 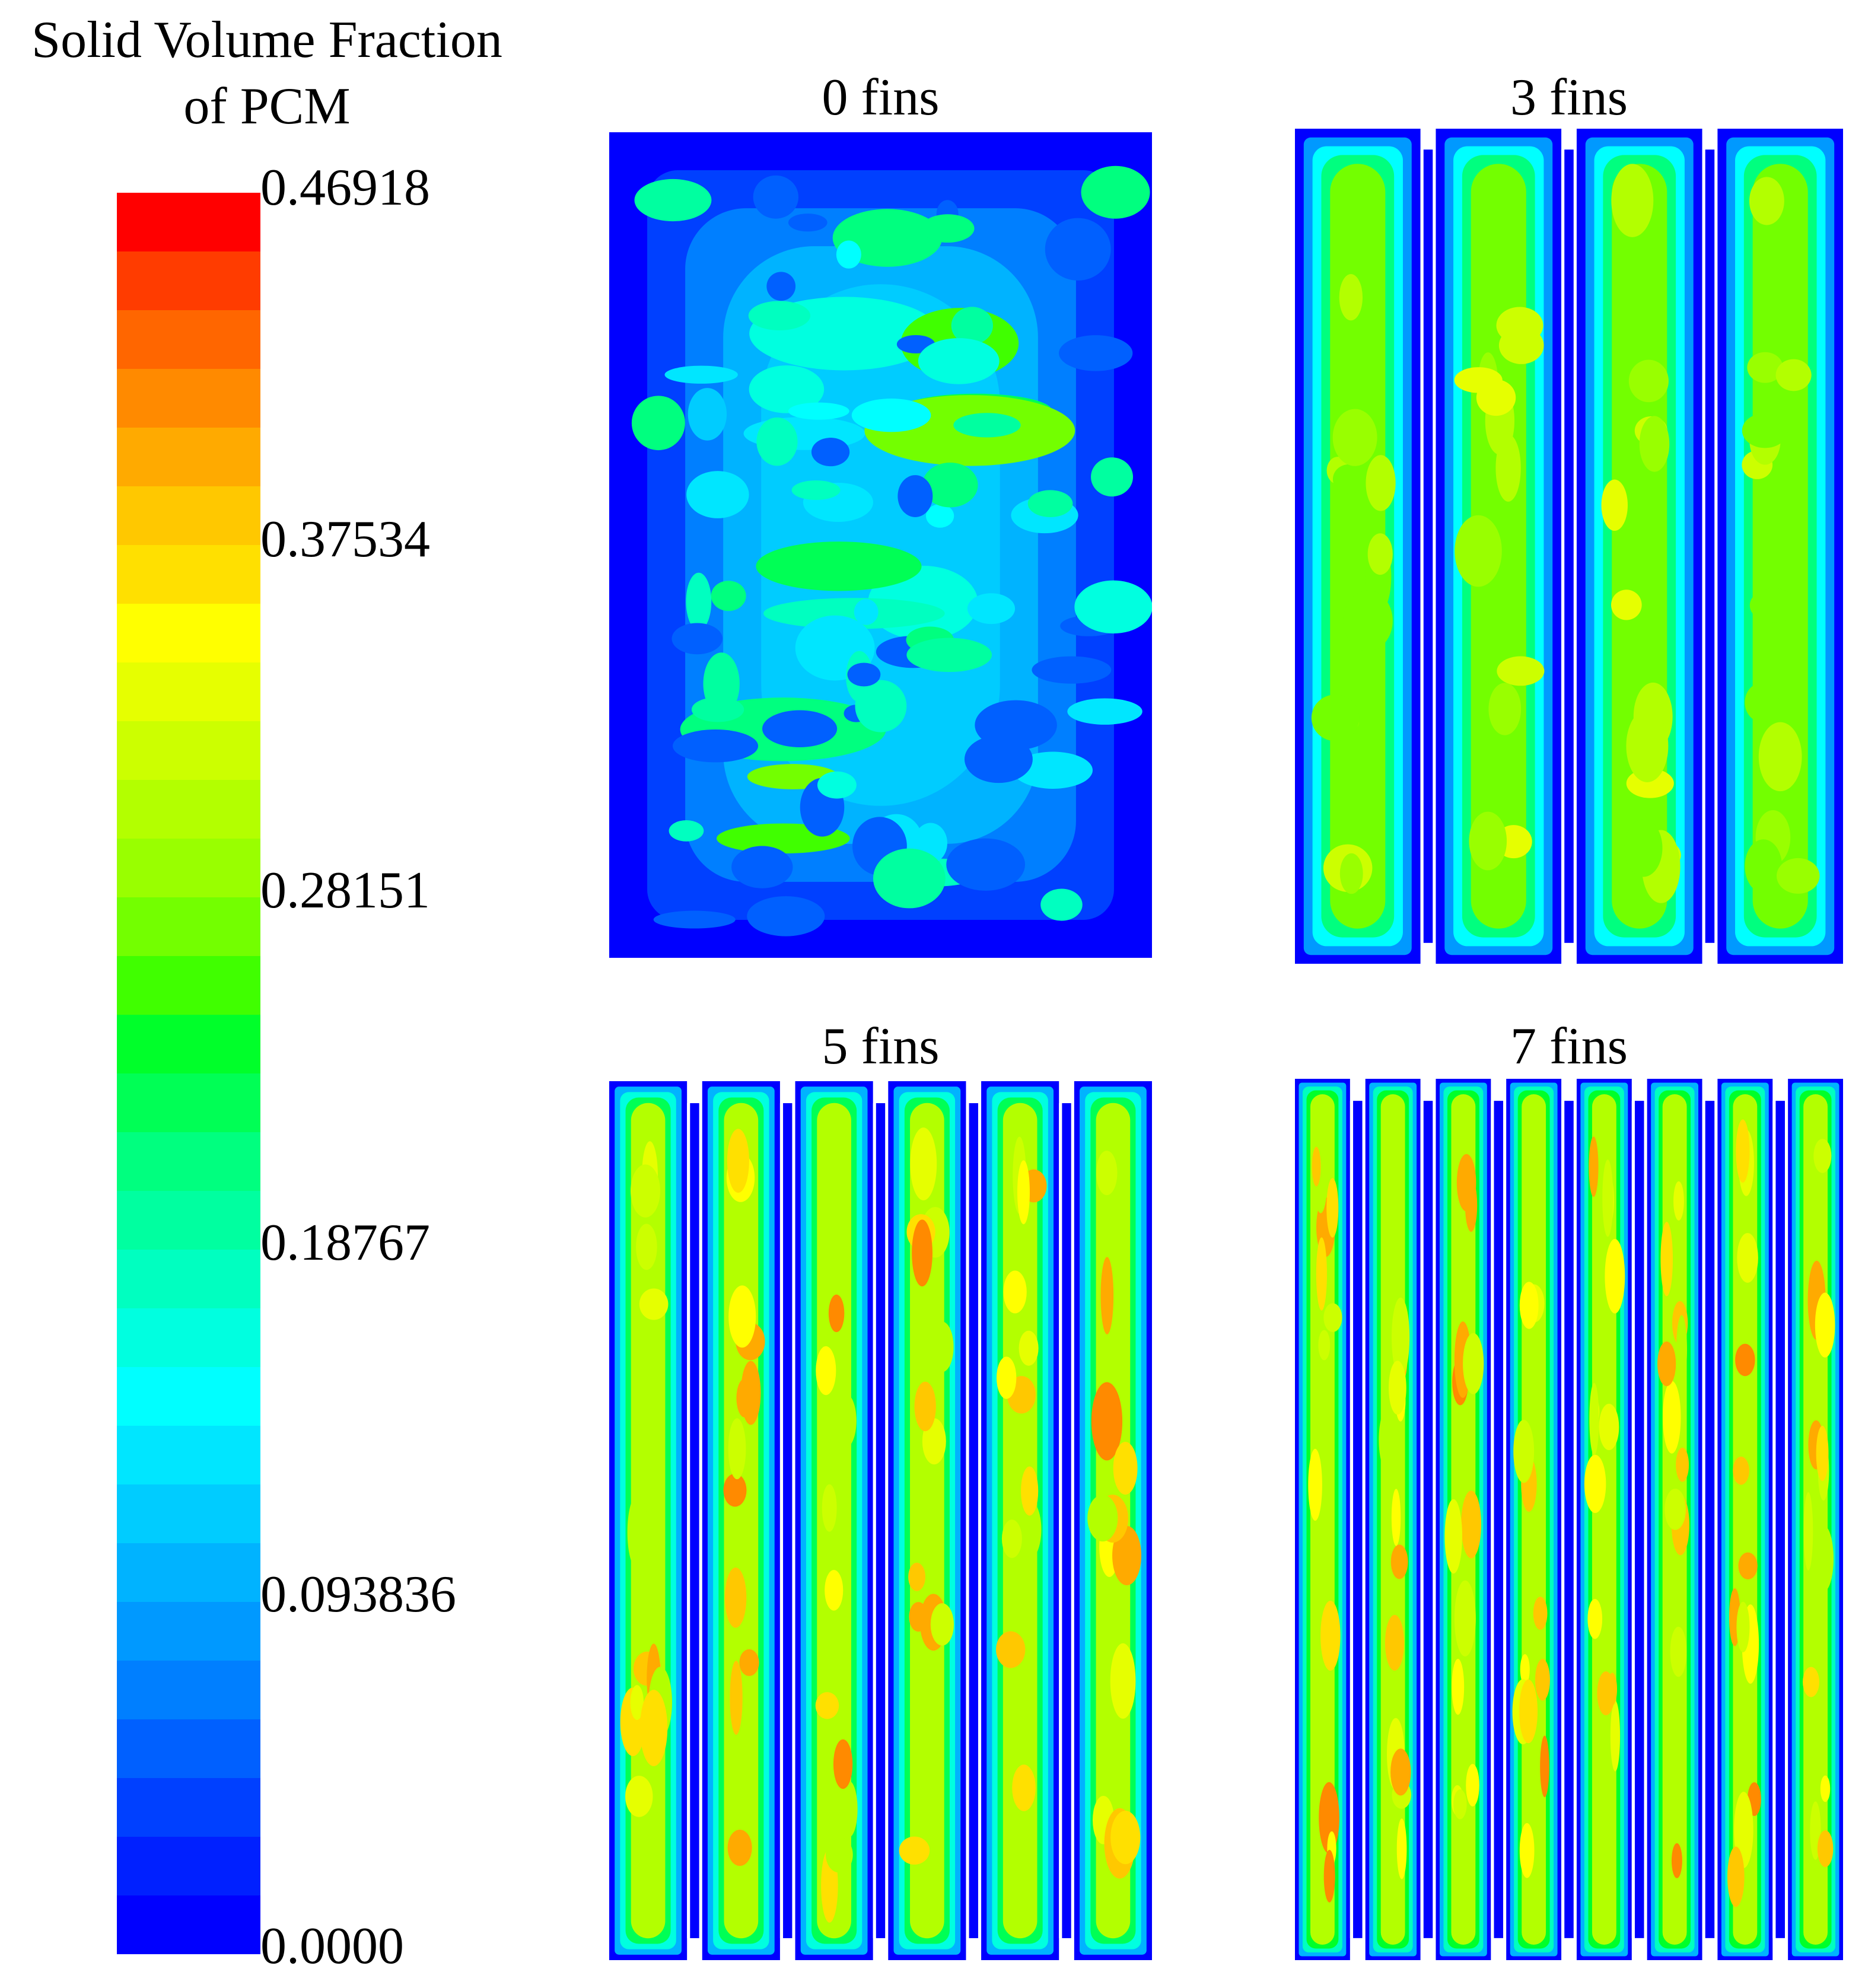 What do you see at coordinates (880, 545) in the screenshot?
I see `contour-field` at bounding box center [880, 545].